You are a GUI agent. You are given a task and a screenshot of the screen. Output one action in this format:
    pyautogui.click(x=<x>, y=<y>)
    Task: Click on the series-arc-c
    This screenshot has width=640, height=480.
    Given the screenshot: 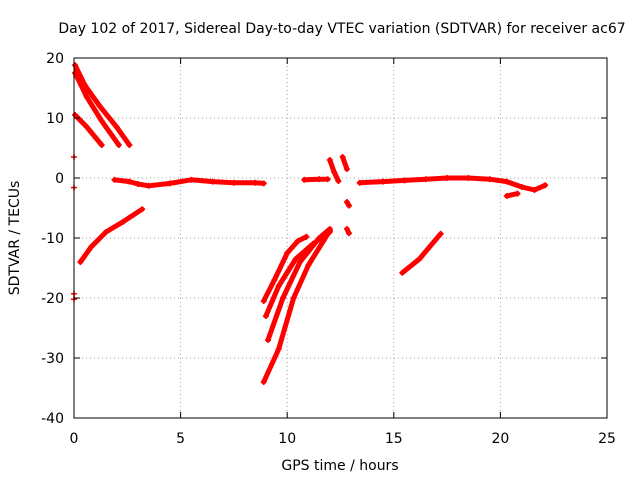 What is the action you would take?
    pyautogui.click(x=88, y=130)
    